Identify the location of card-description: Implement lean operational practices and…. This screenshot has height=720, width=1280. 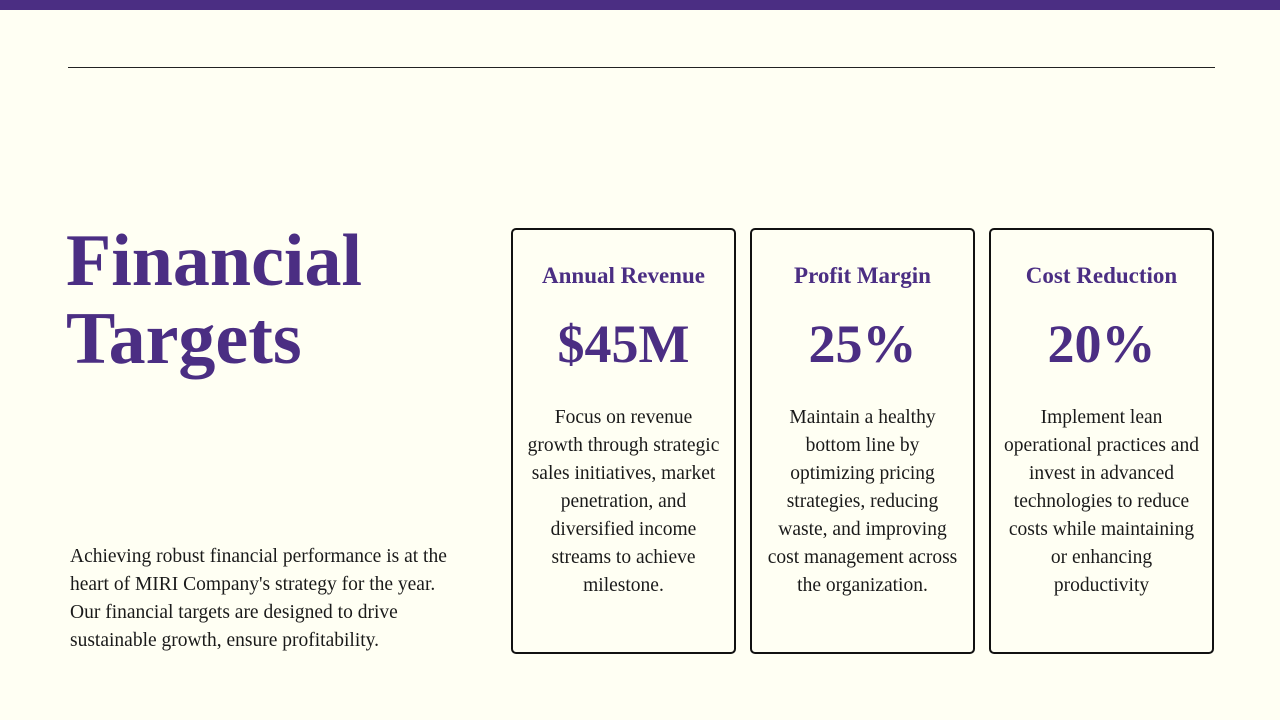
(1101, 501).